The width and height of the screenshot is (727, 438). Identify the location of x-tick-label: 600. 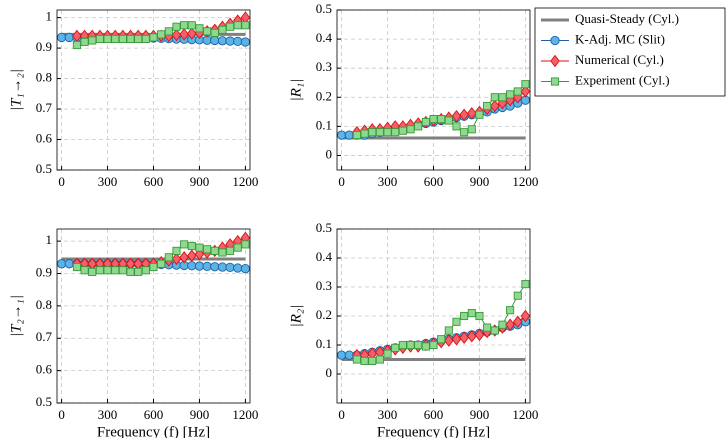
(434, 181).